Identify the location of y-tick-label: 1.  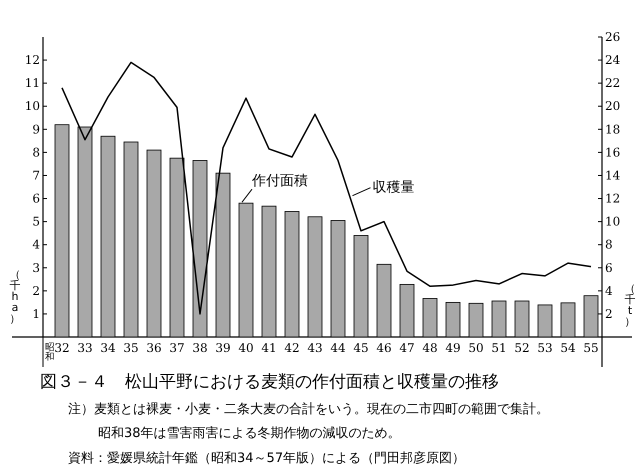
(36, 313).